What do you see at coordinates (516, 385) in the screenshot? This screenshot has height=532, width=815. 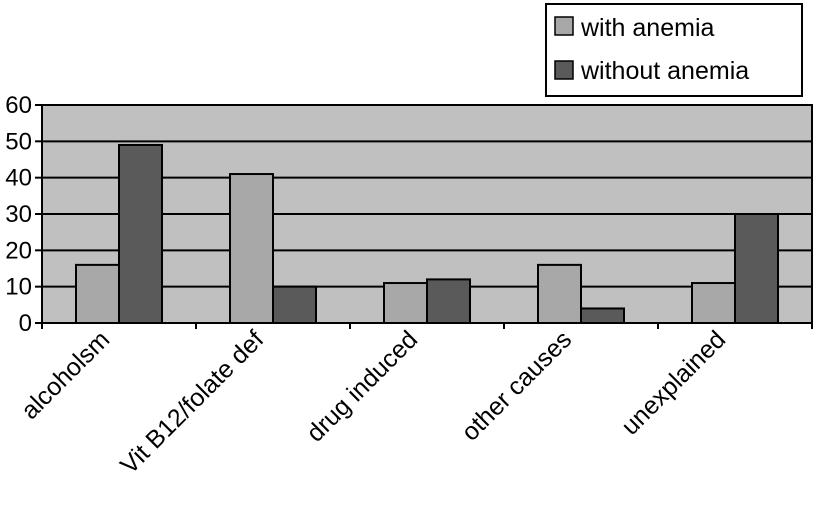 I see `x-category-label: other causes` at bounding box center [516, 385].